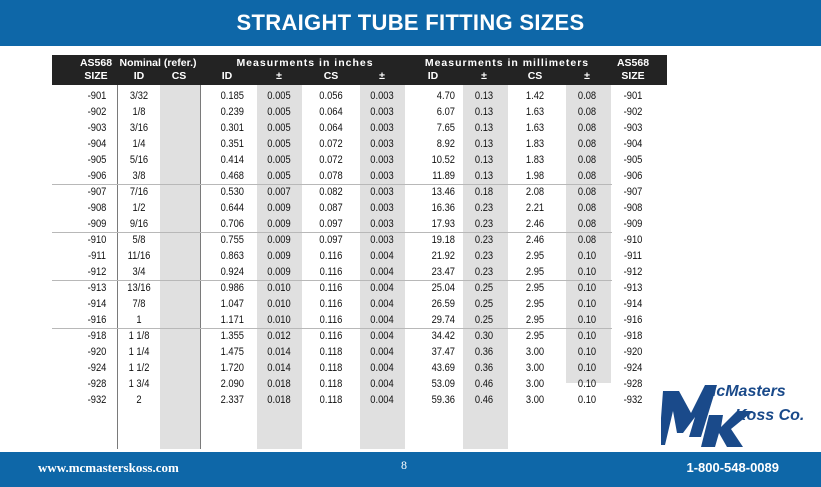 Image resolution: width=821 pixels, height=487 pixels. Describe the element at coordinates (331, 288) in the screenshot. I see `cell-inch-cs: 0.116` at that location.